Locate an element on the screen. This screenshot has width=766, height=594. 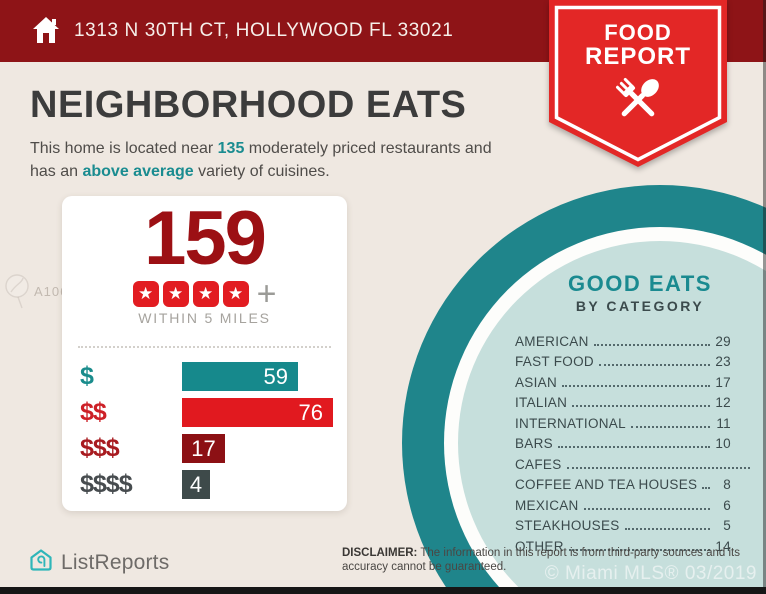
category-value: 14 is located at coordinates (723, 546).